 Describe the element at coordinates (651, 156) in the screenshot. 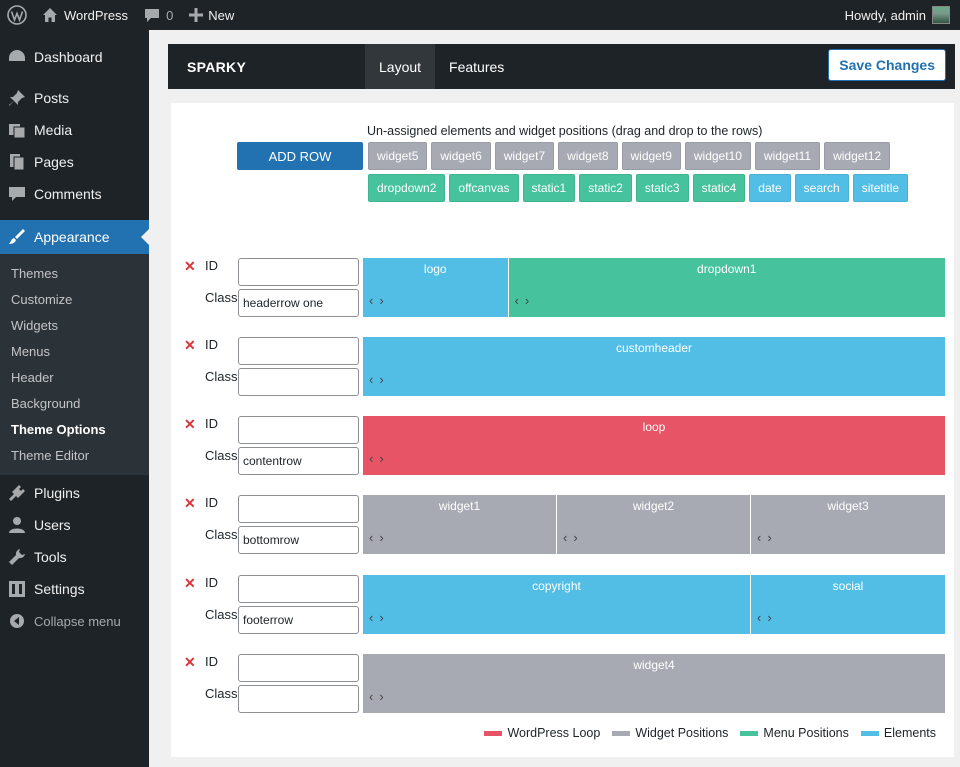

I see `chip-widget9: widget9` at that location.